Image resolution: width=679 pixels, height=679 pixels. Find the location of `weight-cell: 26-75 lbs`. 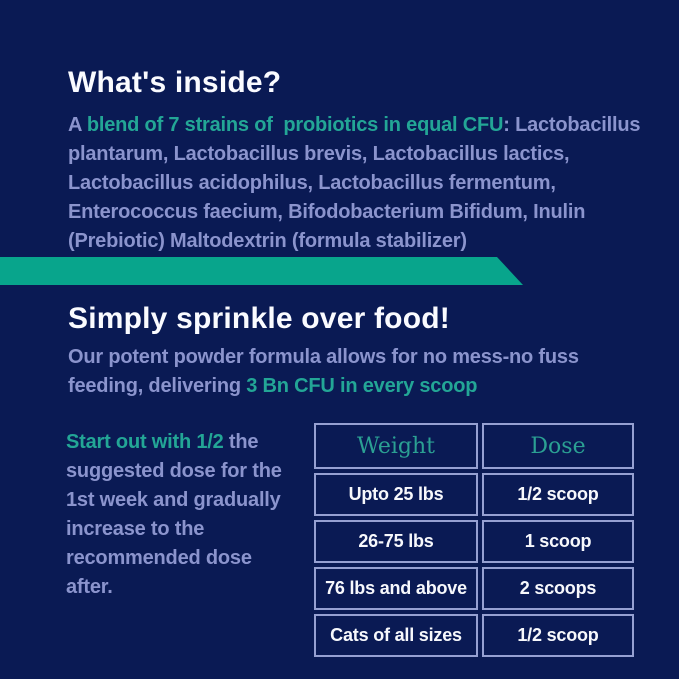

weight-cell: 26-75 lbs is located at coordinates (396, 541).